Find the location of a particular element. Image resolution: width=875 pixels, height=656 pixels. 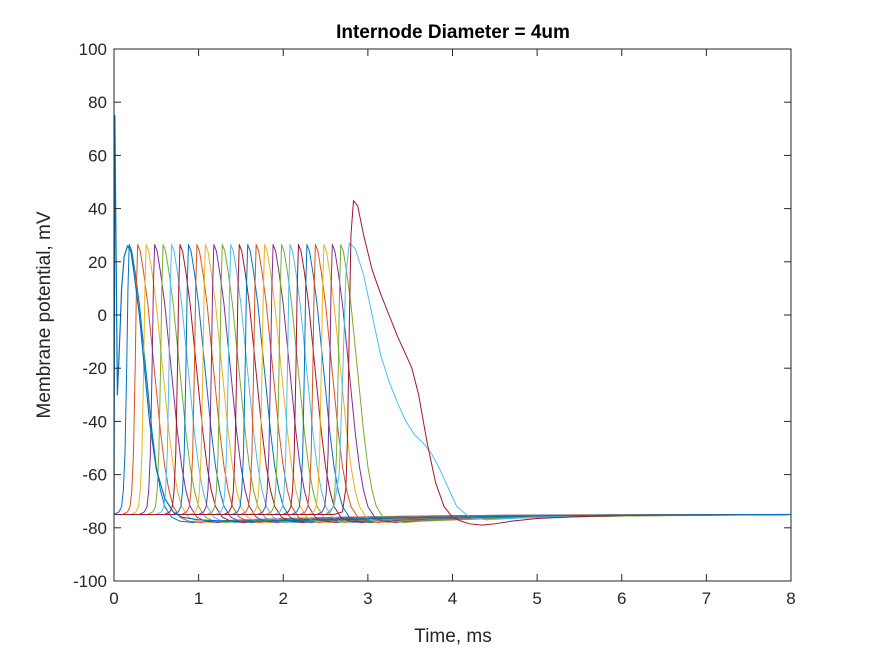

x-tick-label: 3 is located at coordinates (367, 598).